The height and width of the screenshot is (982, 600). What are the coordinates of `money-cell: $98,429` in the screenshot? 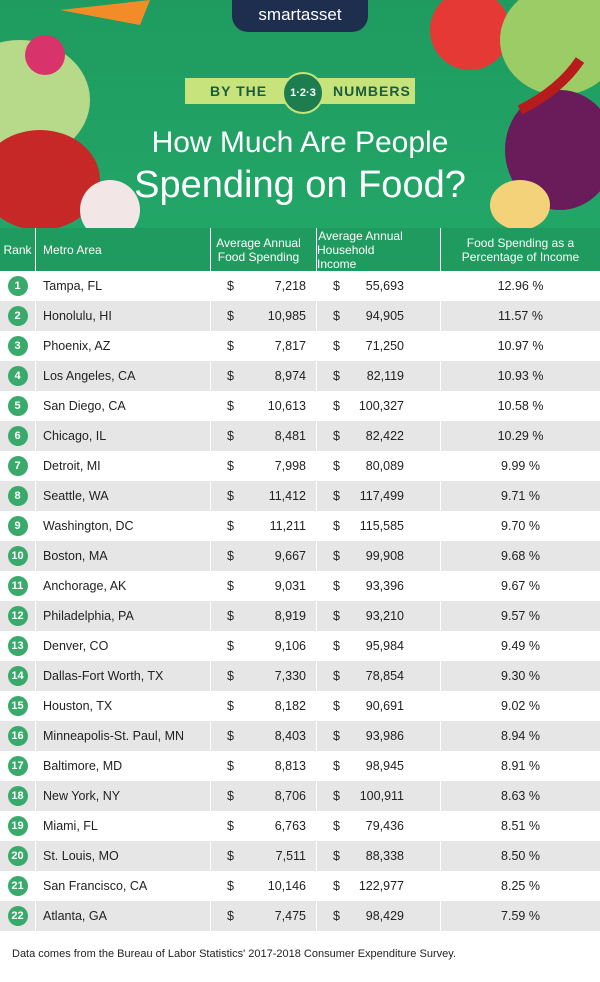 It's located at (379, 916).